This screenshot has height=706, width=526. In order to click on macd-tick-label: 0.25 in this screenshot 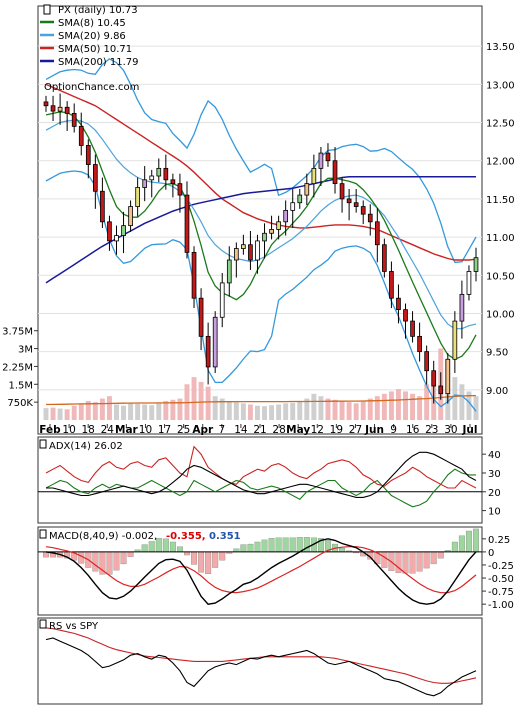, I will do `click(499, 540)`.